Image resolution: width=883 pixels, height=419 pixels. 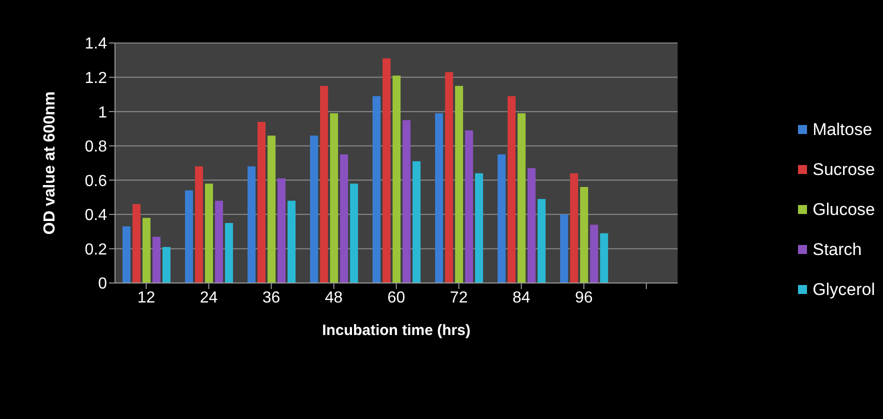 I want to click on y-tick-label: 0.8, so click(x=96, y=147).